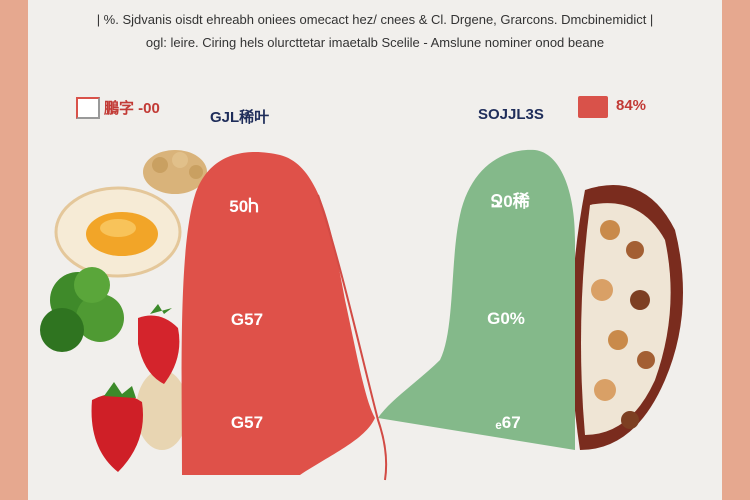 Image resolution: width=750 pixels, height=500 pixels. I want to click on red-label-1: 50Ⴙ, so click(243, 206).